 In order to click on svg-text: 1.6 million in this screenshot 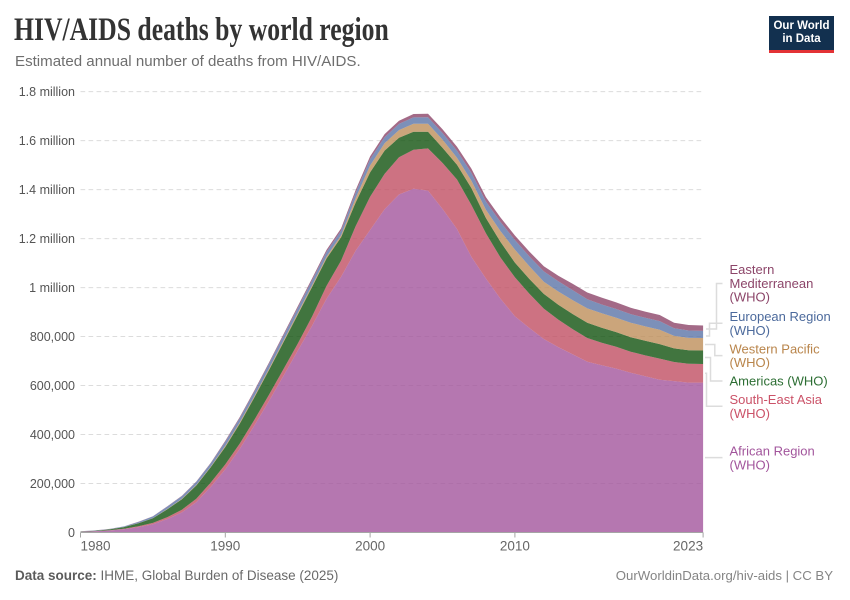, I will do `click(47, 141)`.